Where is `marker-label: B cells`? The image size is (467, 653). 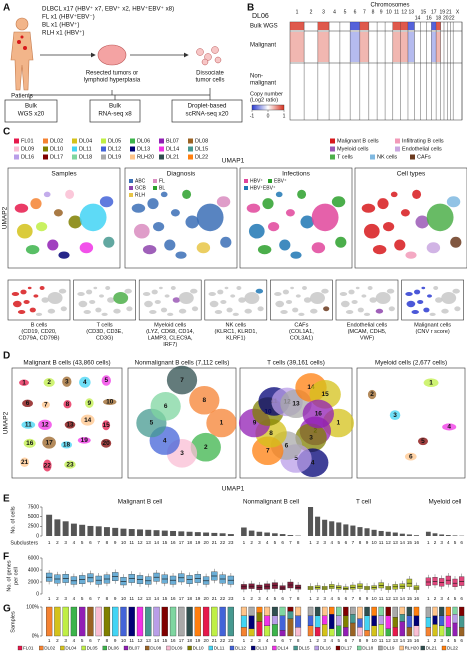 marker-label: B cells is located at coordinates (39, 325).